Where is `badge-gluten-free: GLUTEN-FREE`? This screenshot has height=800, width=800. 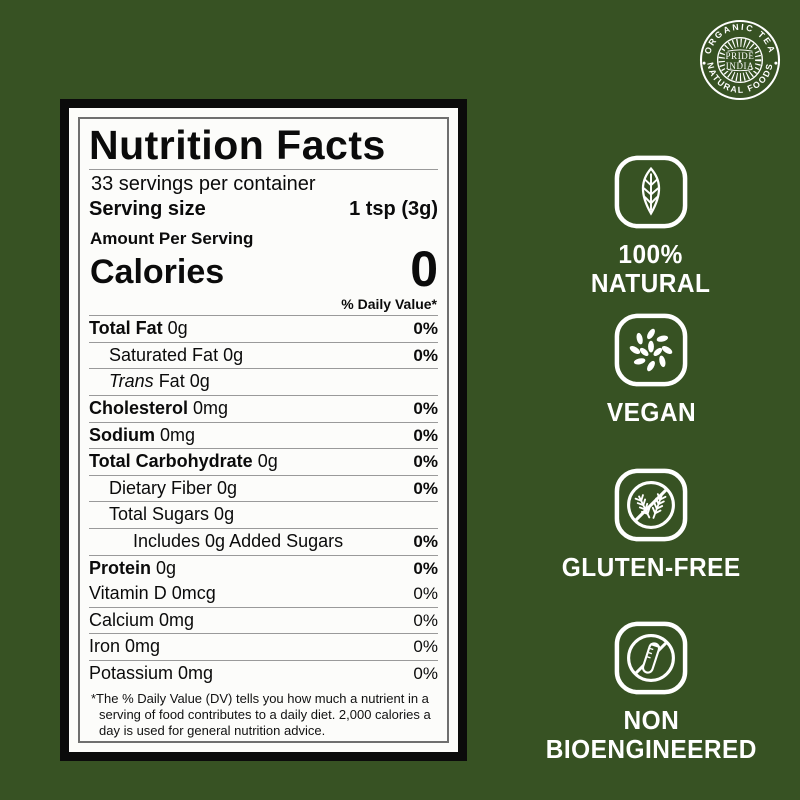
badge-gluten-free: GLUTEN-FREE is located at coordinates (651, 525).